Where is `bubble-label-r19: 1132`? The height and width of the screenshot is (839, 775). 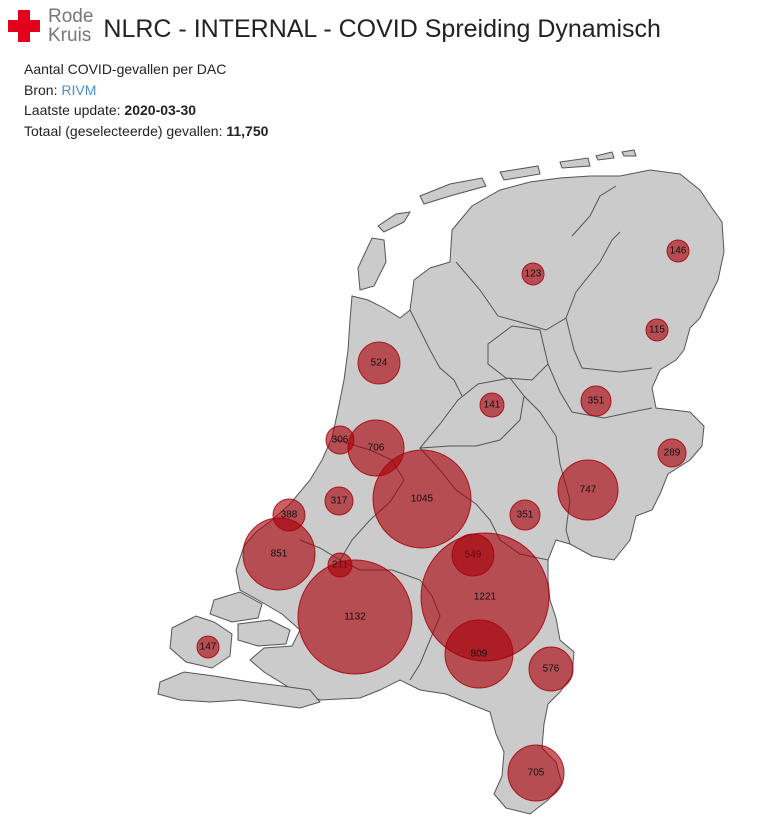 bubble-label-r19: 1132 is located at coordinates (355, 617).